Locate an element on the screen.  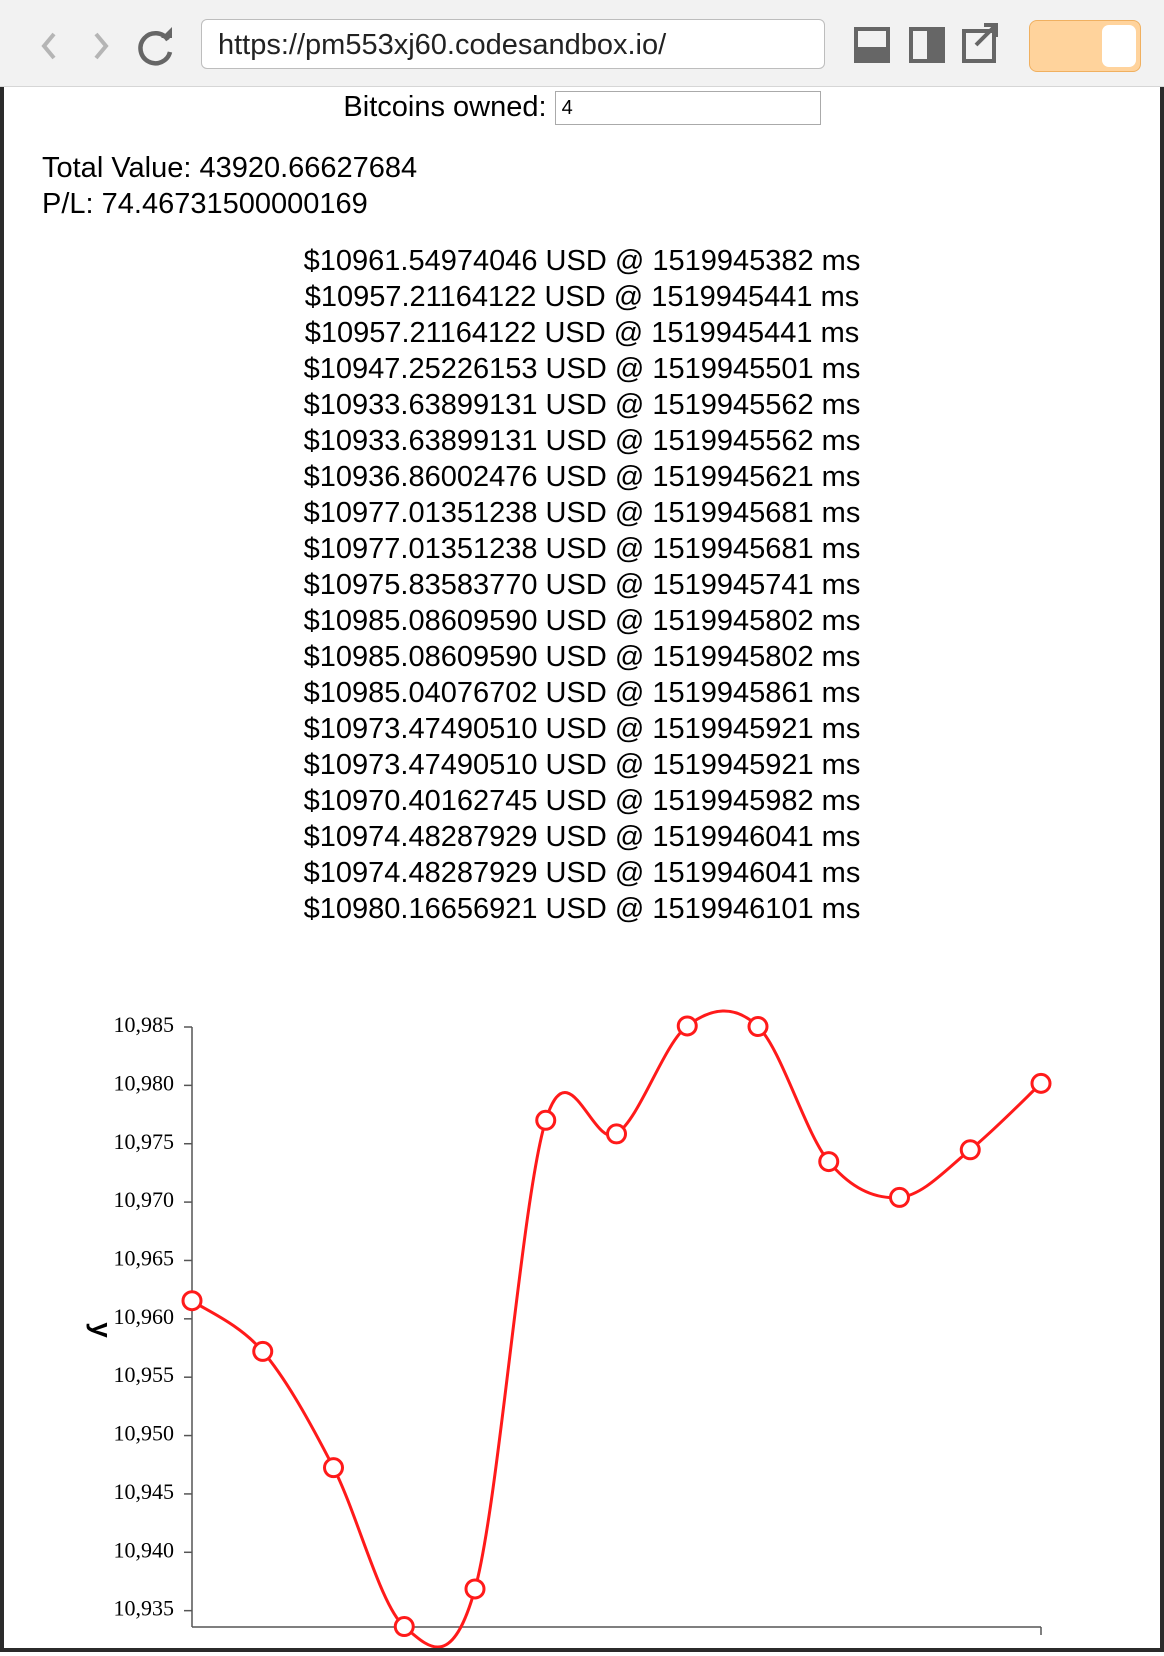
y-tick-label: 10,970 is located at coordinates (144, 1199).